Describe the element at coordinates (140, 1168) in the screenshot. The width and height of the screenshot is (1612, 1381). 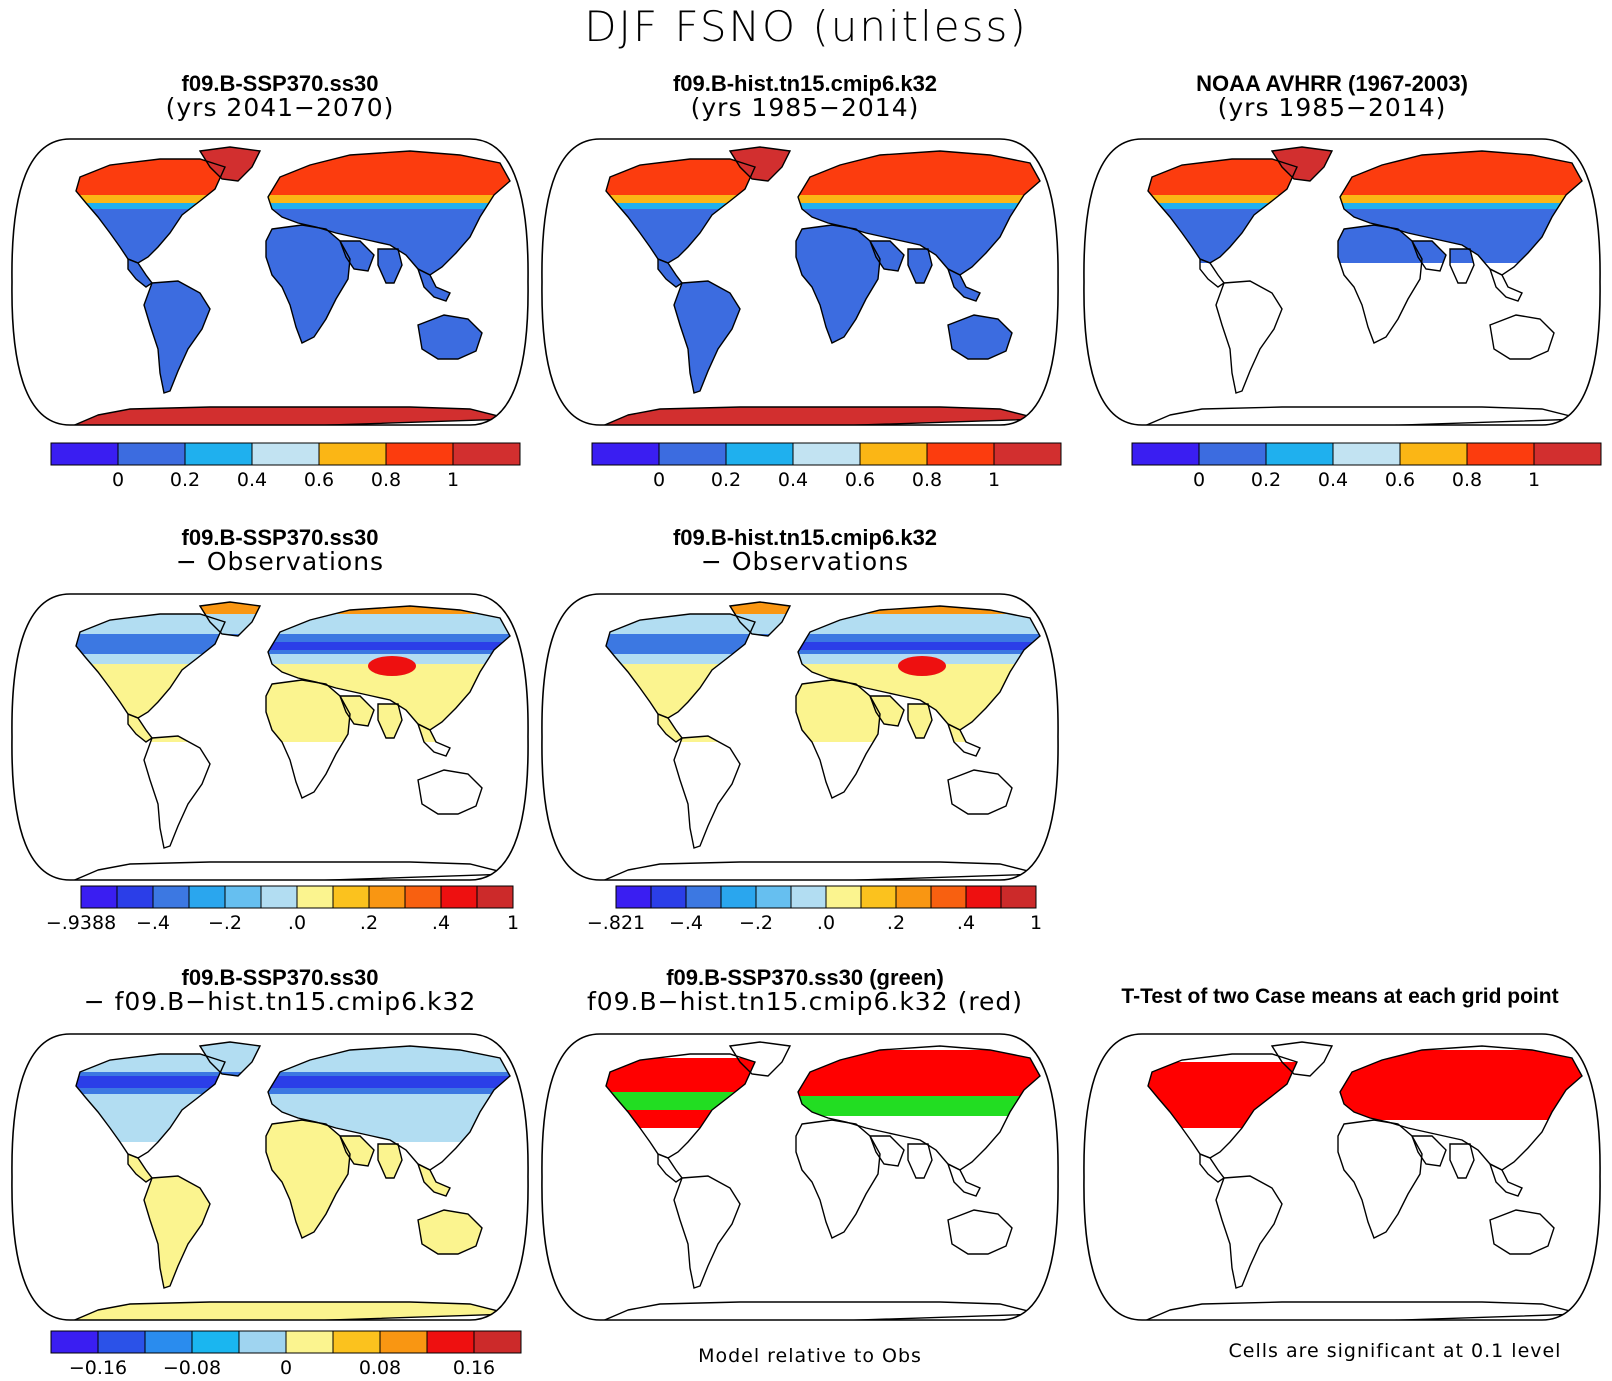
I see `diff-near-zero-centralAmerica` at that location.